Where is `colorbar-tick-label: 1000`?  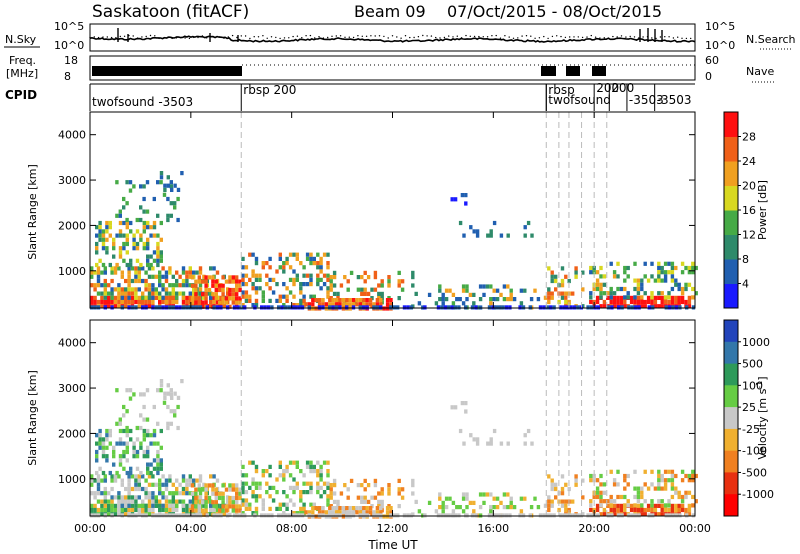 colorbar-tick-label: 1000 is located at coordinates (756, 342).